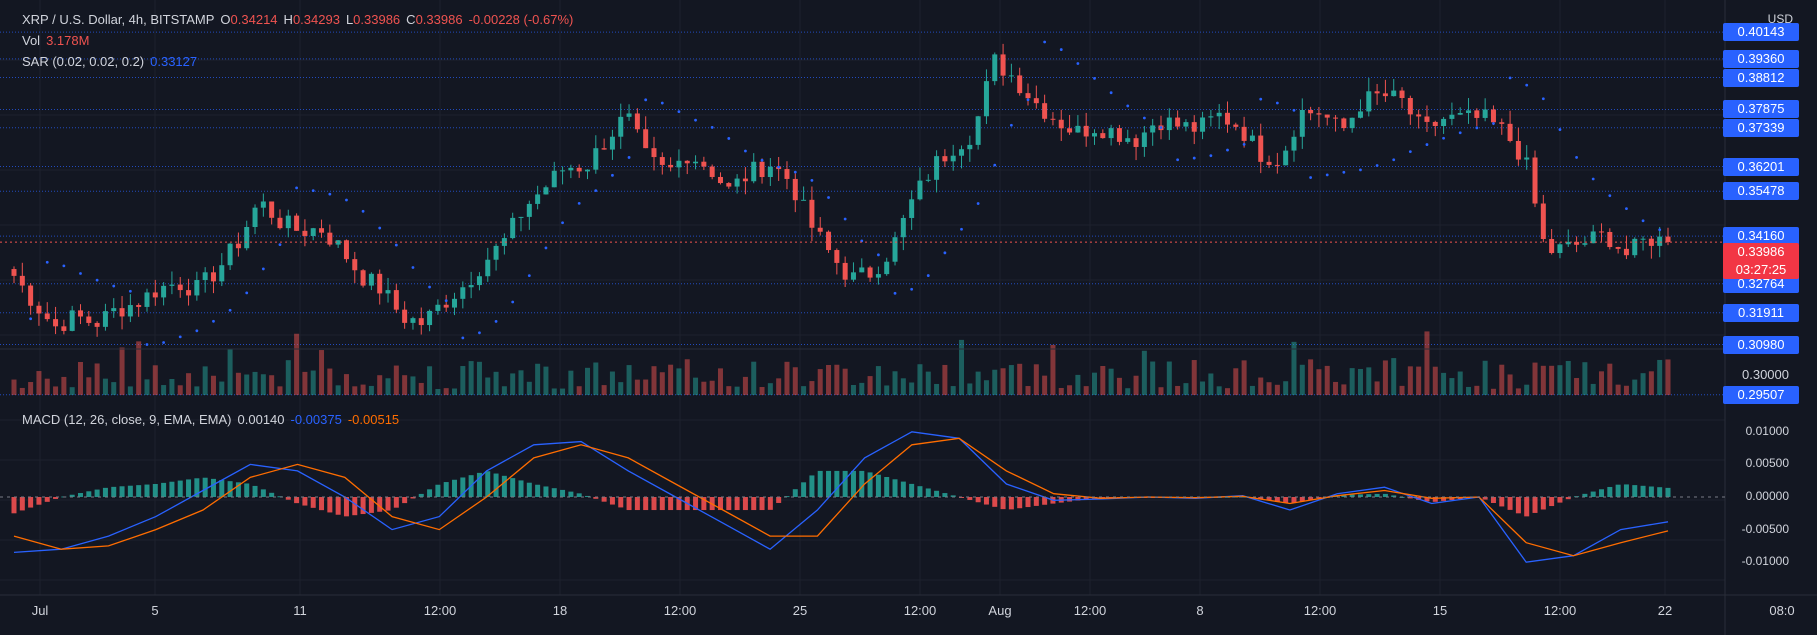 Image resolution: width=1817 pixels, height=635 pixels. What do you see at coordinates (1761, 77) in the screenshot?
I see `price-badge: 0.38812` at bounding box center [1761, 77].